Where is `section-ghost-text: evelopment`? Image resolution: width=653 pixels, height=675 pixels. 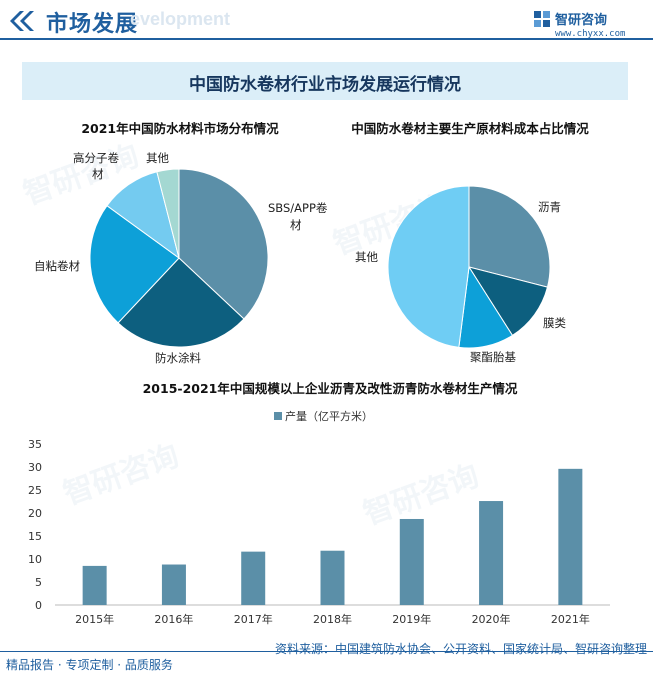 section-ghost-text: evelopment is located at coordinates (180, 19).